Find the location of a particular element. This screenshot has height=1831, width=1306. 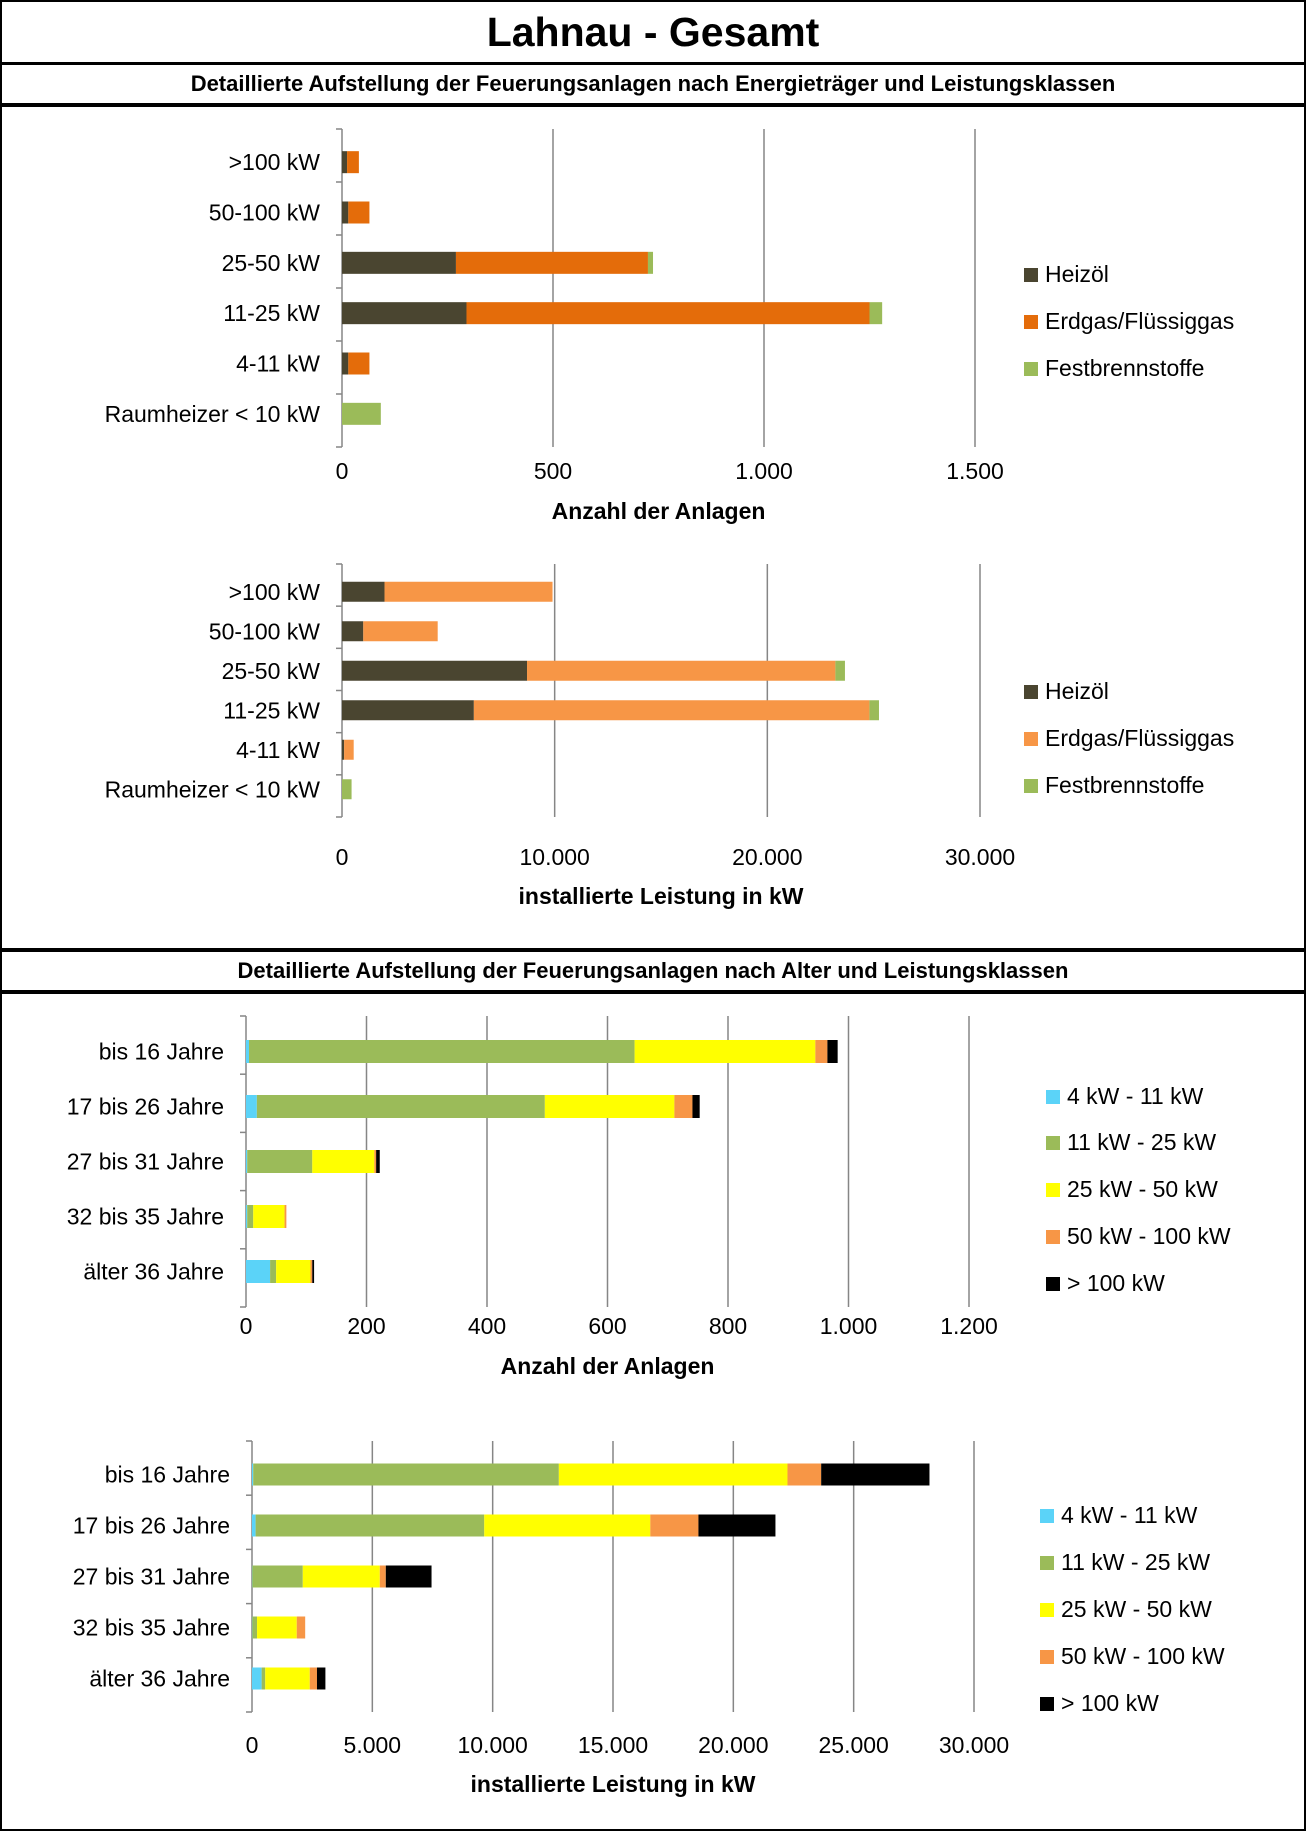

legend-label: Erdgas/Flüssiggas is located at coordinates (1139, 321).